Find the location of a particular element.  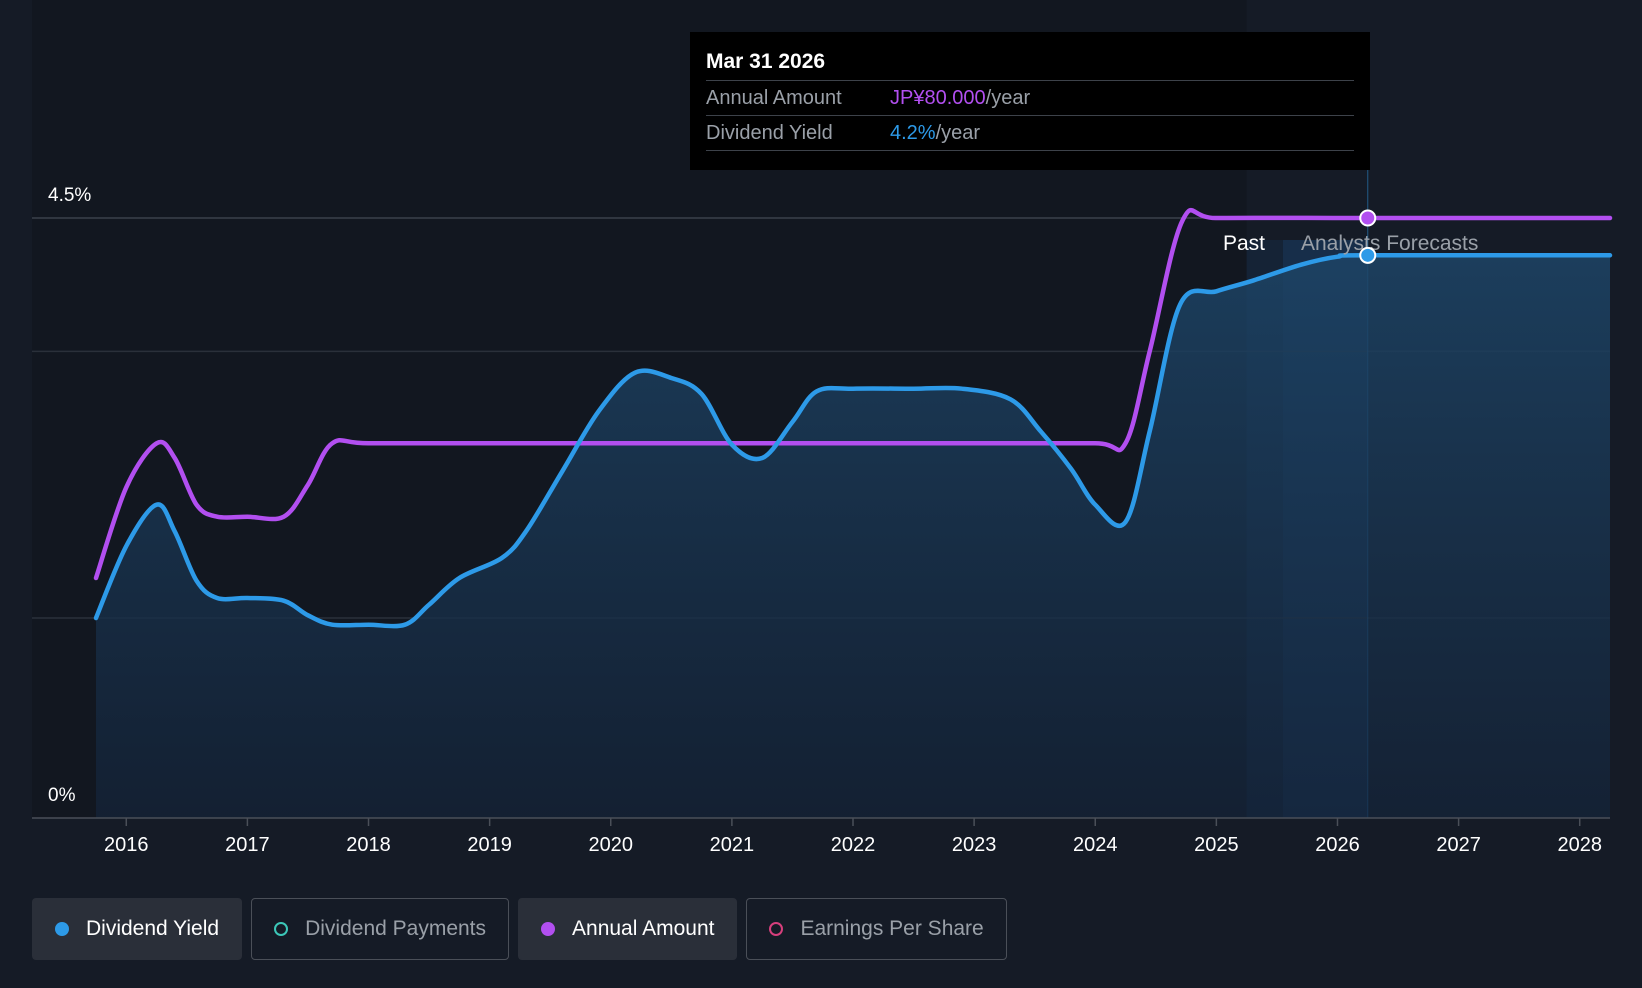

legend-earnings-per-share: Earnings Per Share is located at coordinates (876, 929).